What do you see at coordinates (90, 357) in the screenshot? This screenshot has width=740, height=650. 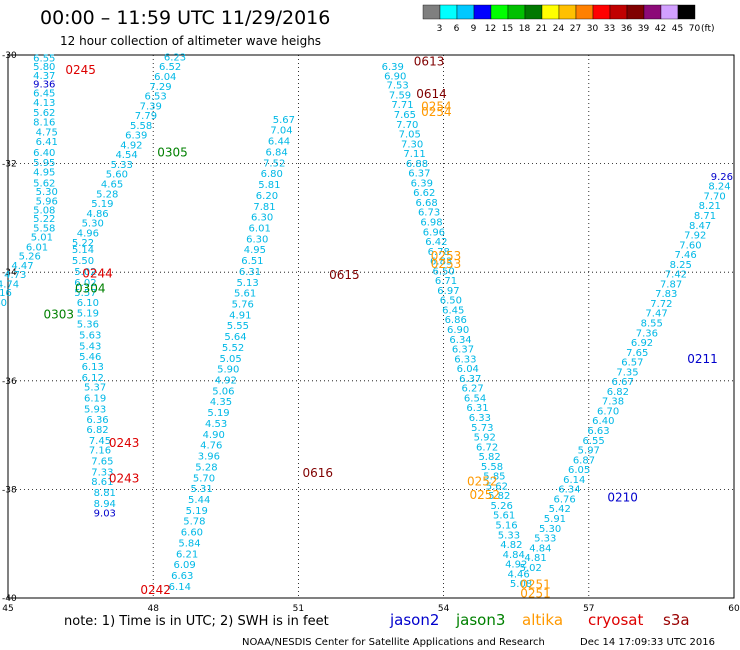 I see `wave-height-point: 5.46` at bounding box center [90, 357].